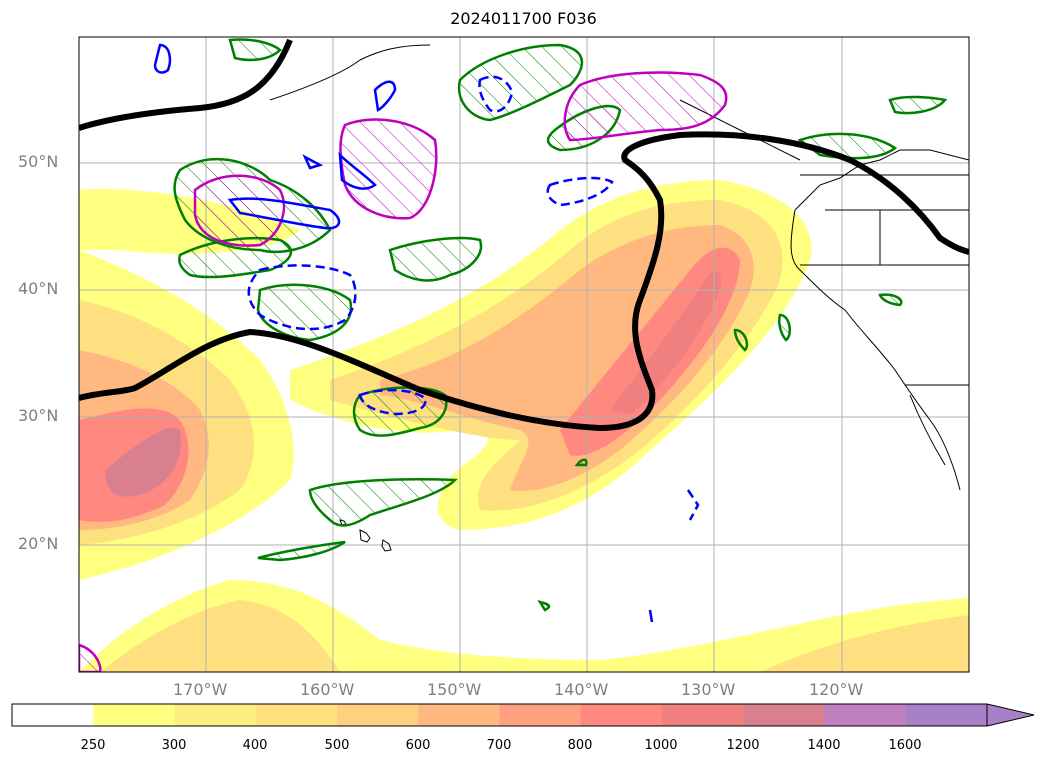 Image resolution: width=1047 pixels, height=765 pixels. What do you see at coordinates (661, 745) in the screenshot?
I see `colorbar-tick-1000: 1000` at bounding box center [661, 745].